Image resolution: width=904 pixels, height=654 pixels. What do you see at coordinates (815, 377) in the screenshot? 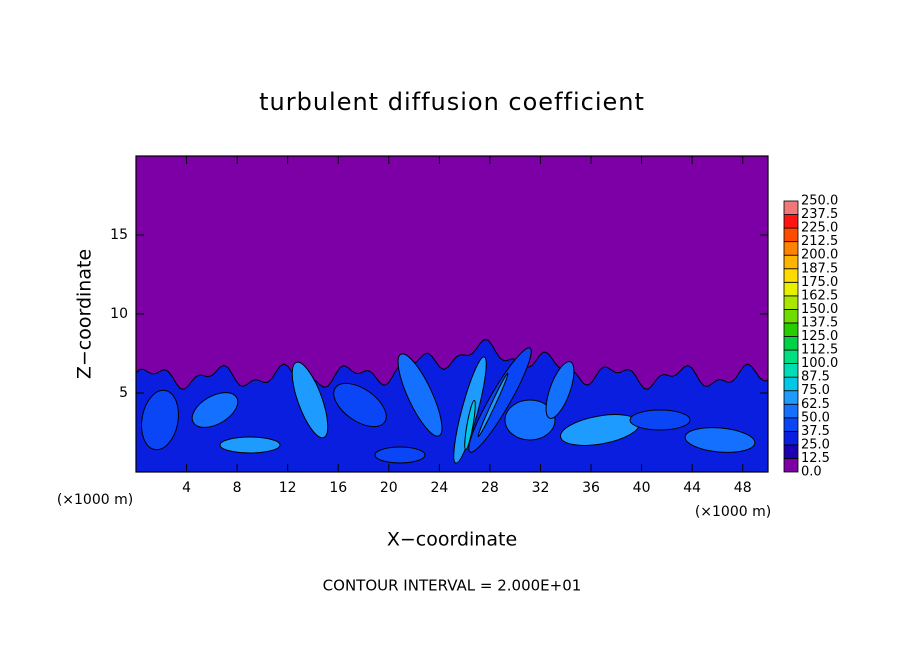
I see `colorbar-label: 87.5` at bounding box center [815, 377].